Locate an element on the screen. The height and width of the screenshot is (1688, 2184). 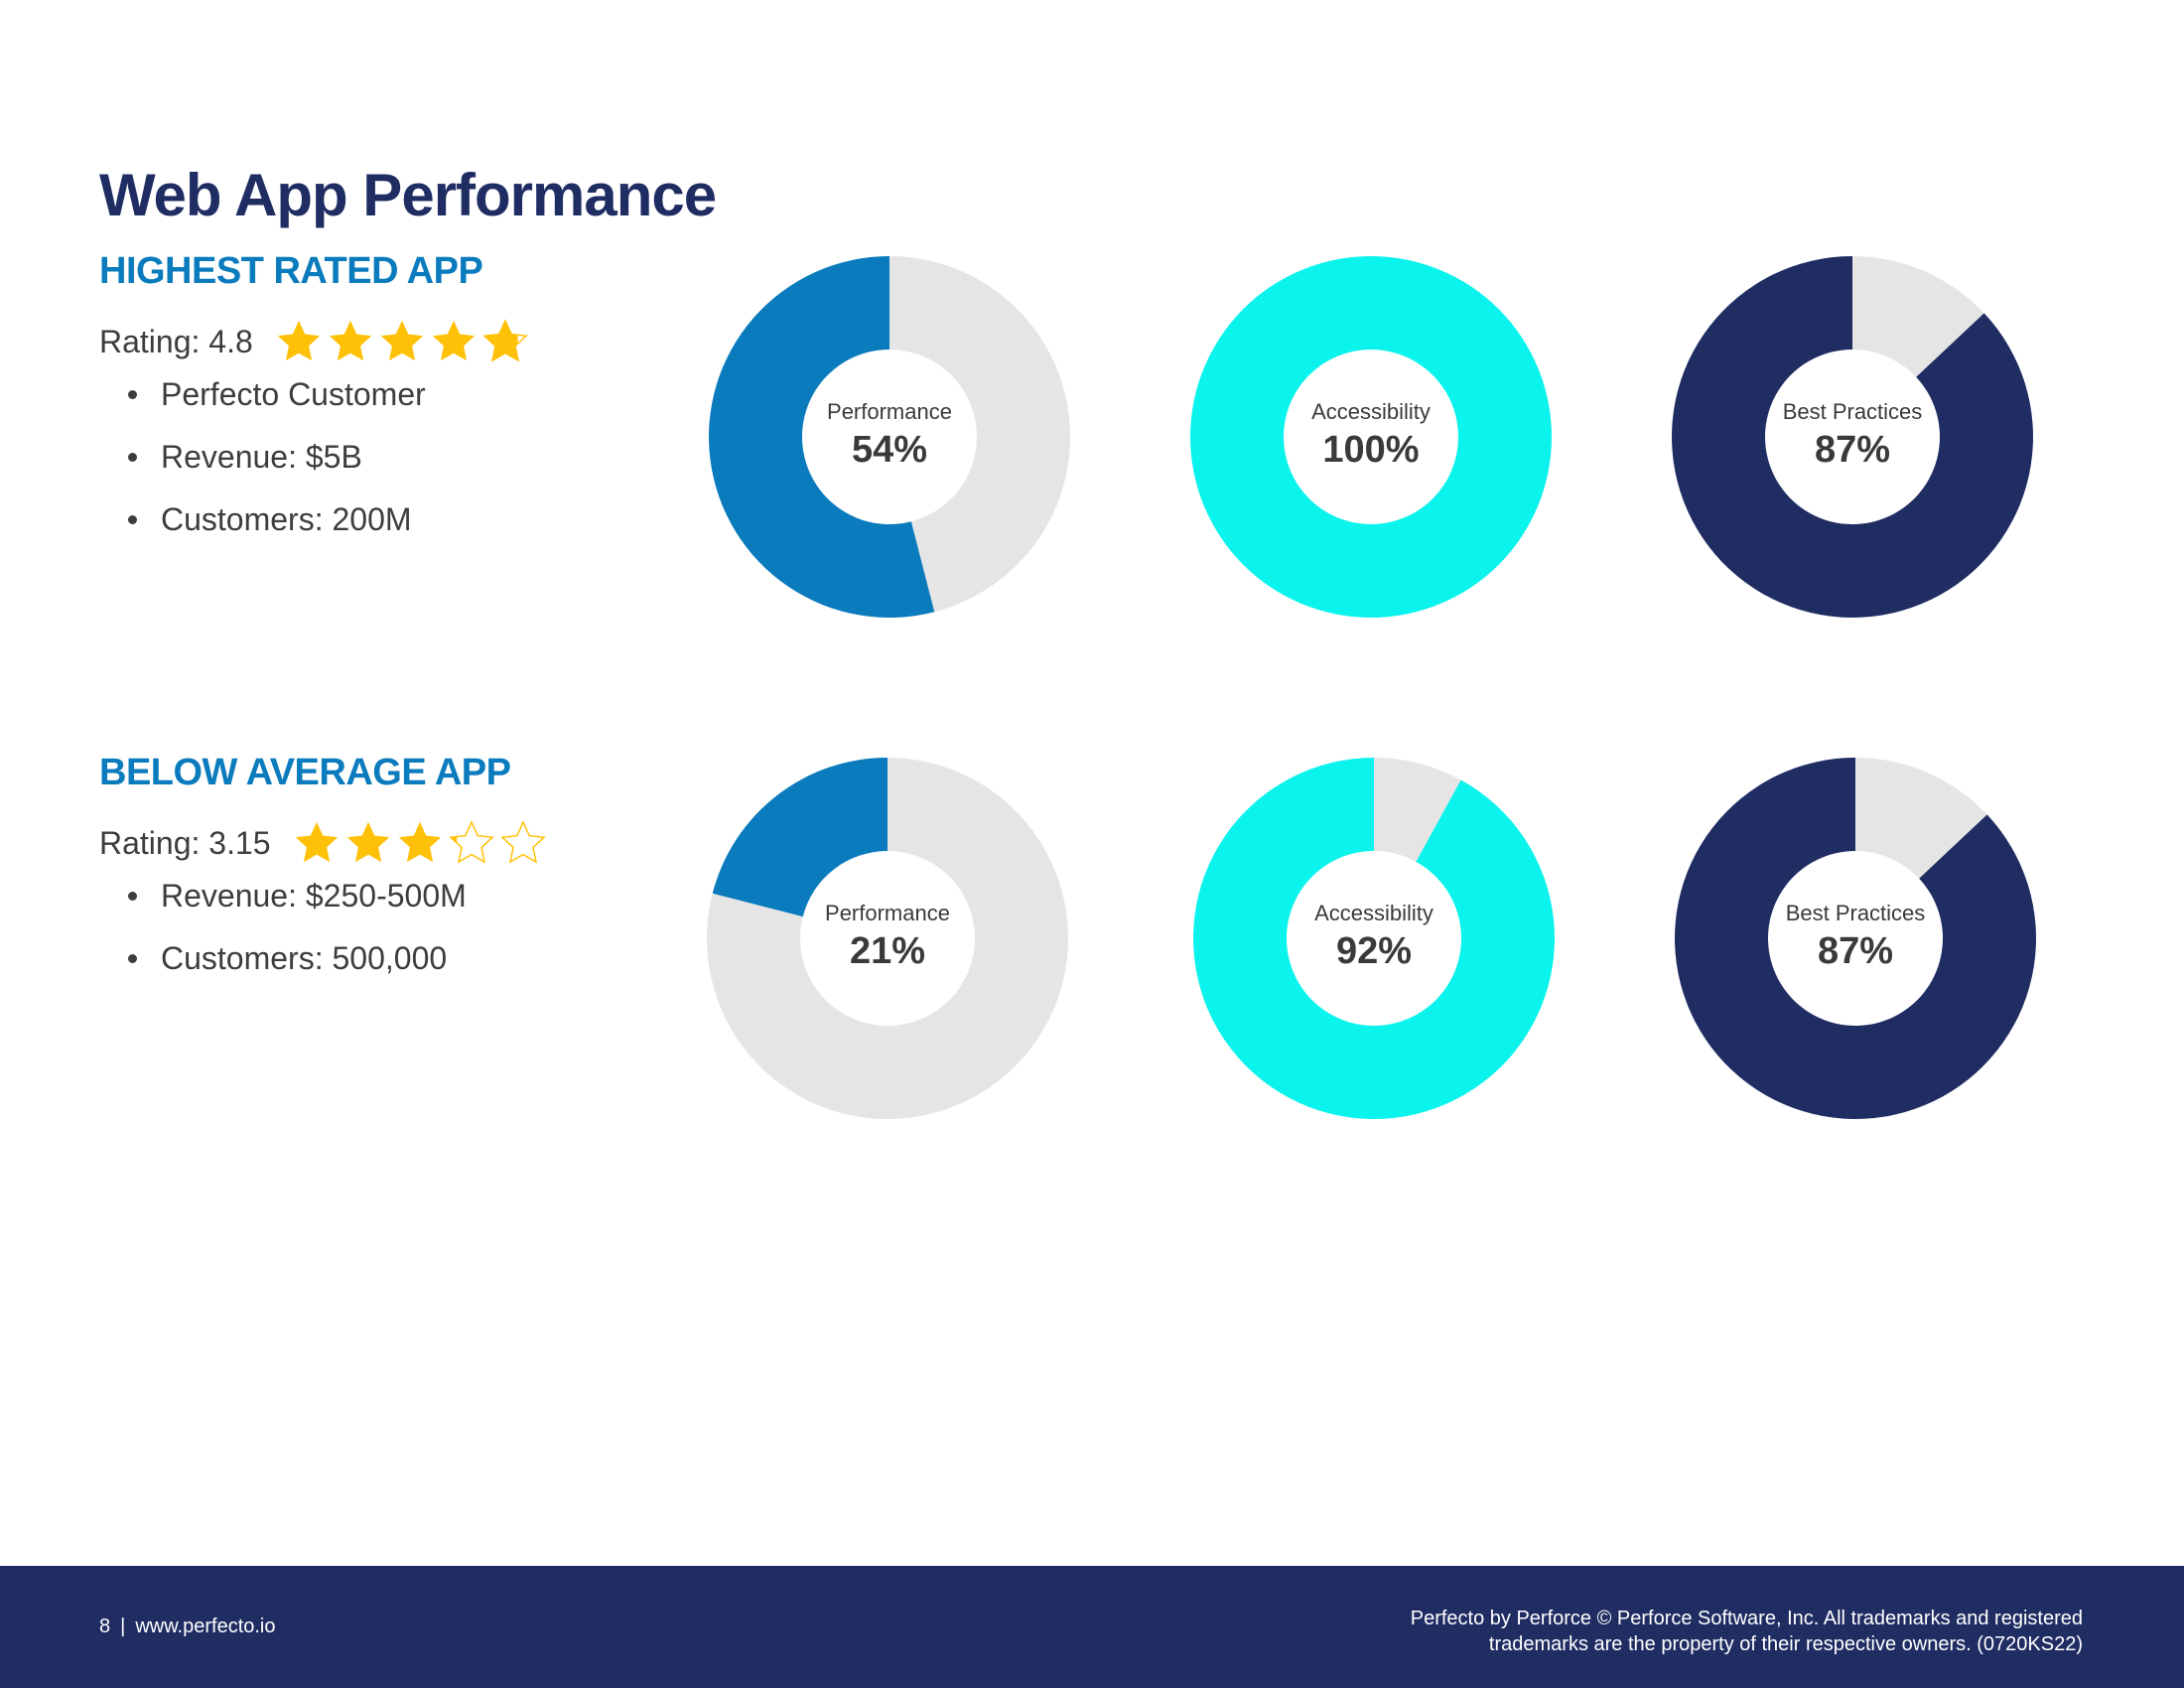
donut-performance-below-average: Performance 21% is located at coordinates (887, 938).